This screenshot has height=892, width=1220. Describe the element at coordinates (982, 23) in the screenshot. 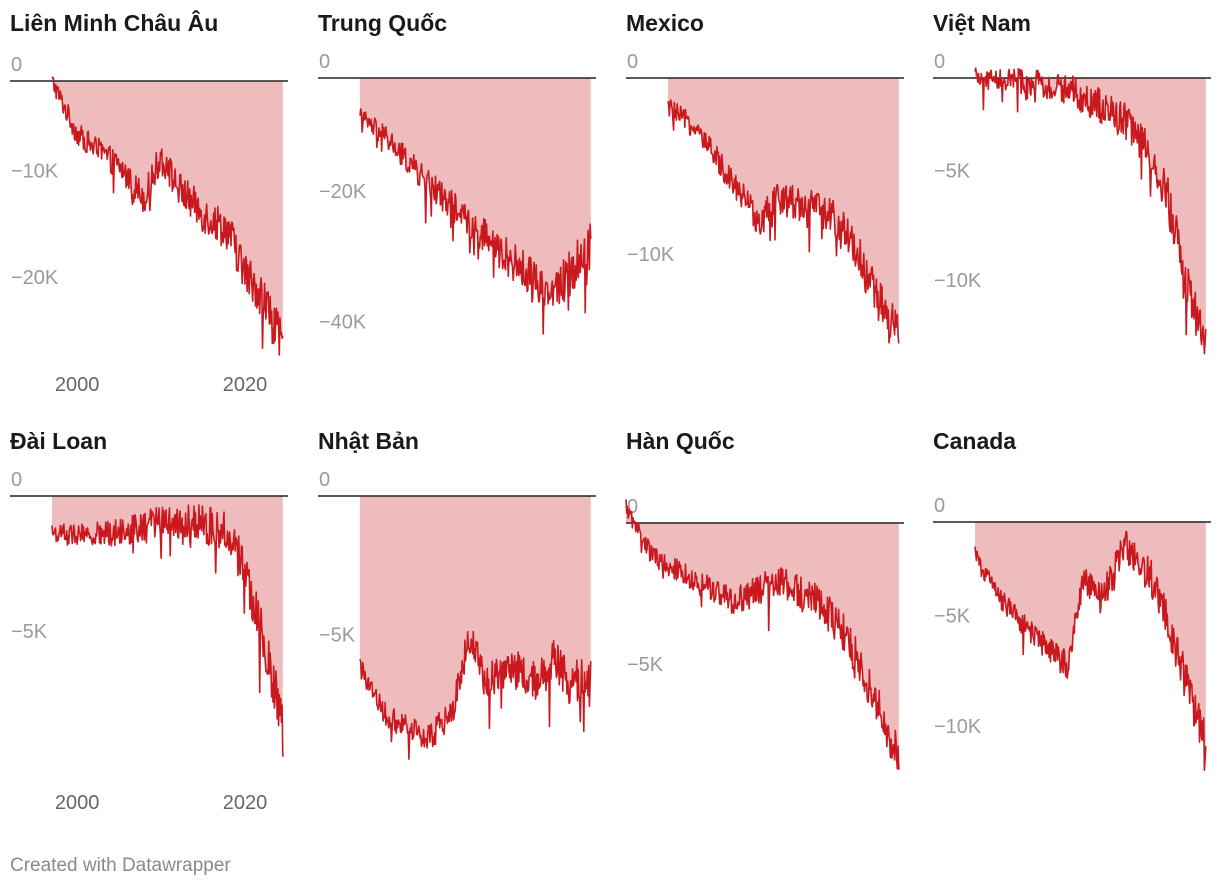

I see `chart-title: Việt Nam` at that location.